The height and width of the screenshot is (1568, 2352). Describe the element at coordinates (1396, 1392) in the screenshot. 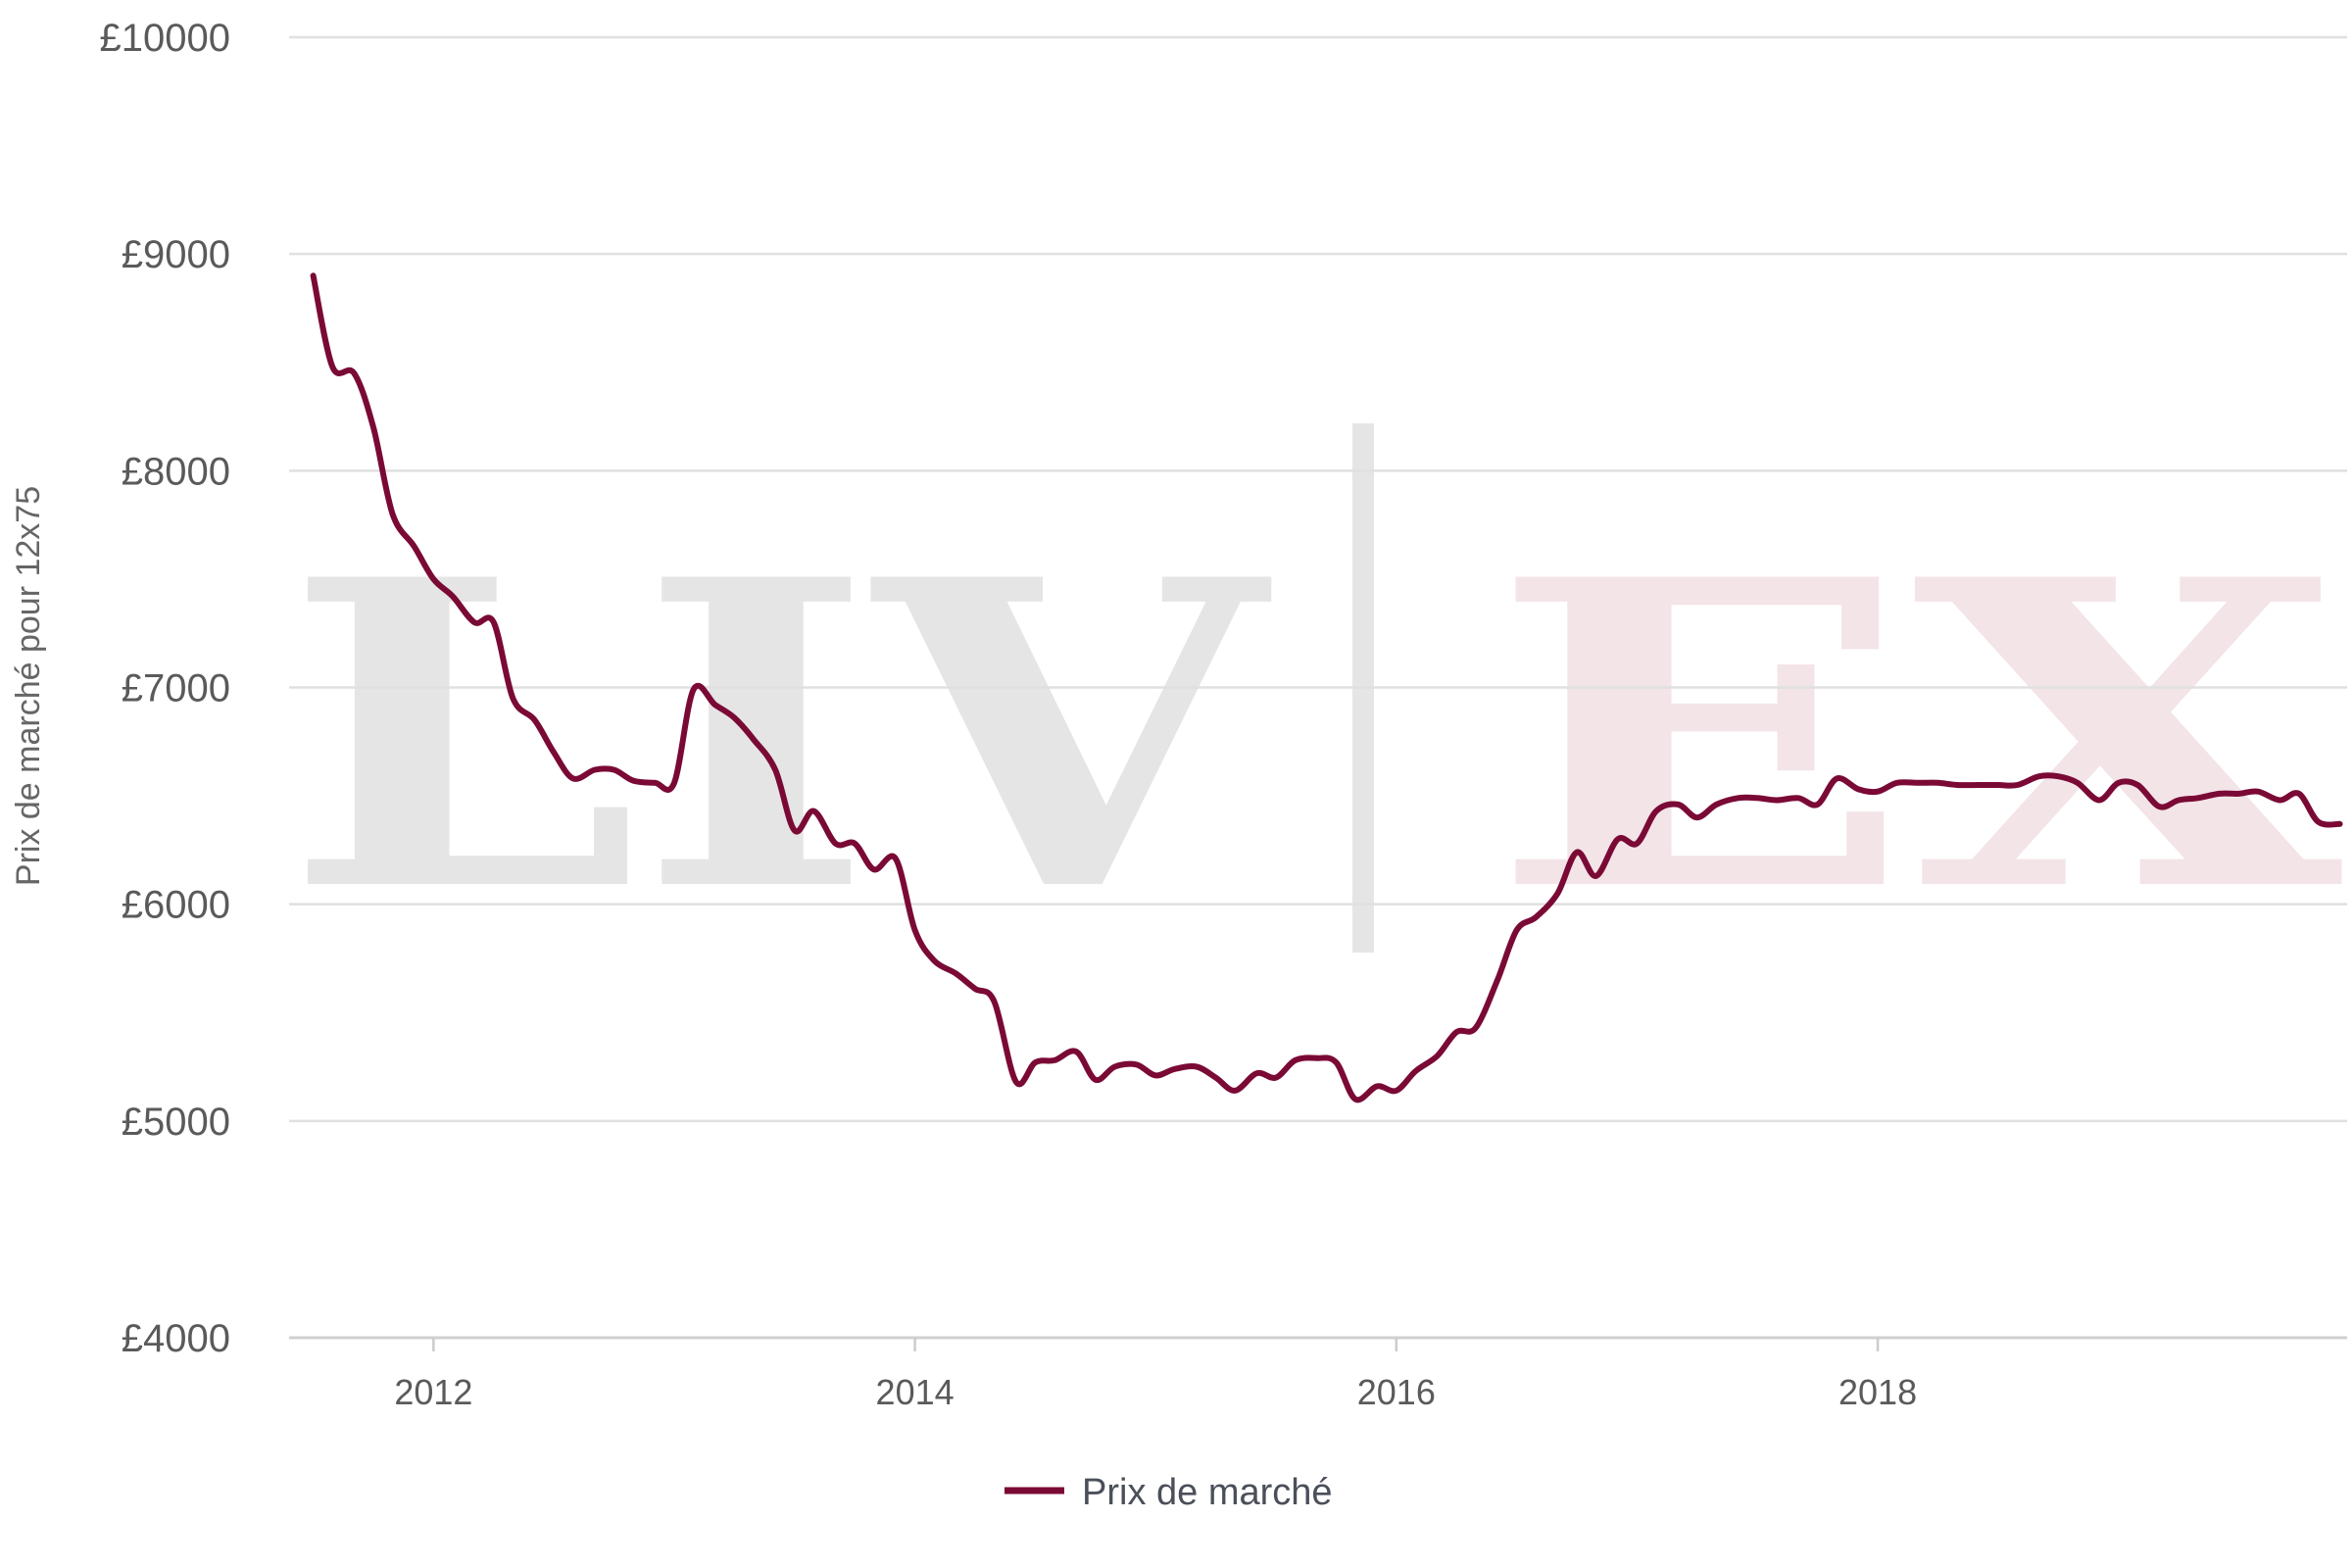

I see `x-tick-label: 2016` at that location.